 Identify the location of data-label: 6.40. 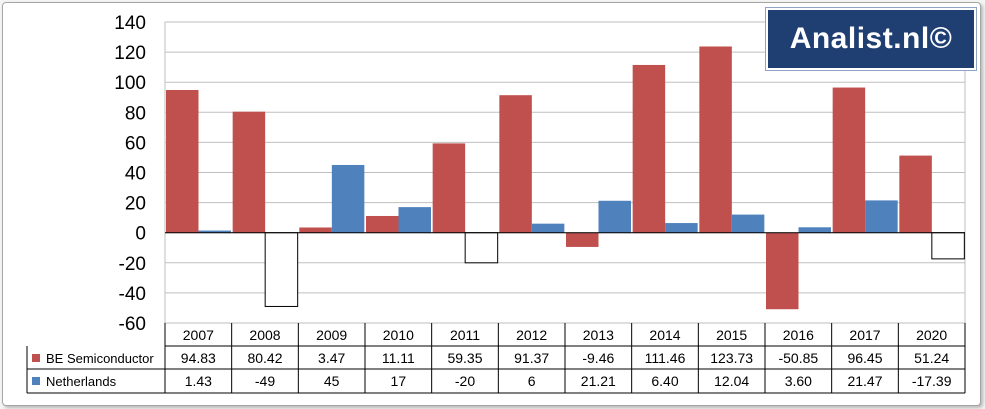
(664, 381).